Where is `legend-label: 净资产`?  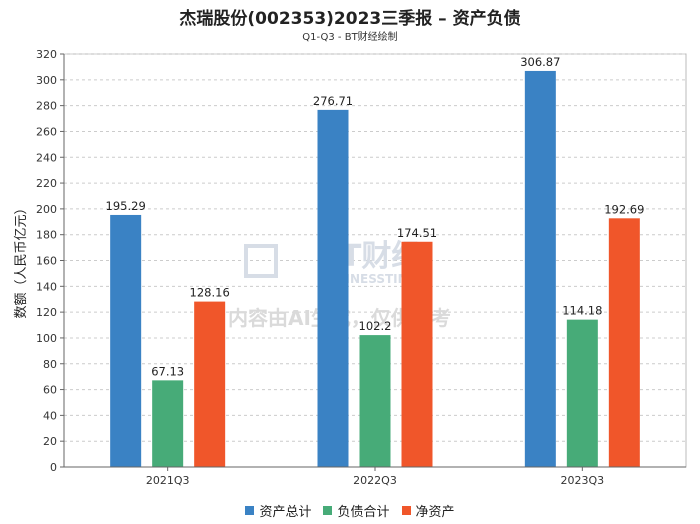 legend-label: 净资产 is located at coordinates (435, 512).